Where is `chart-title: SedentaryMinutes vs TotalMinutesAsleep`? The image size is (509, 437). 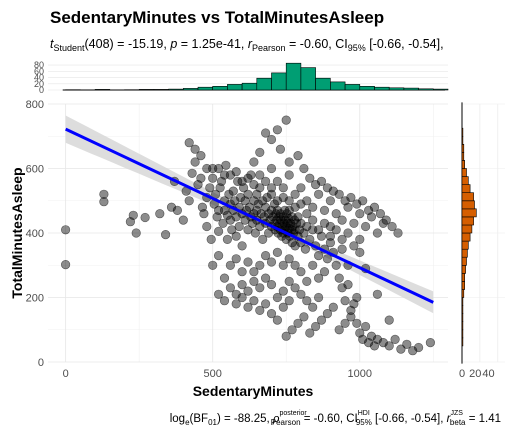
chart-title: SedentaryMinutes vs TotalMinutesAsleep is located at coordinates (217, 17).